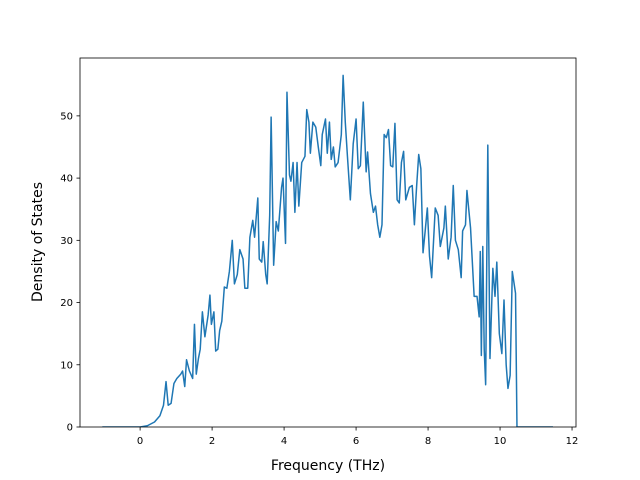 The image size is (640, 480). Describe the element at coordinates (212, 441) in the screenshot. I see `x-tick-label: 2` at that location.